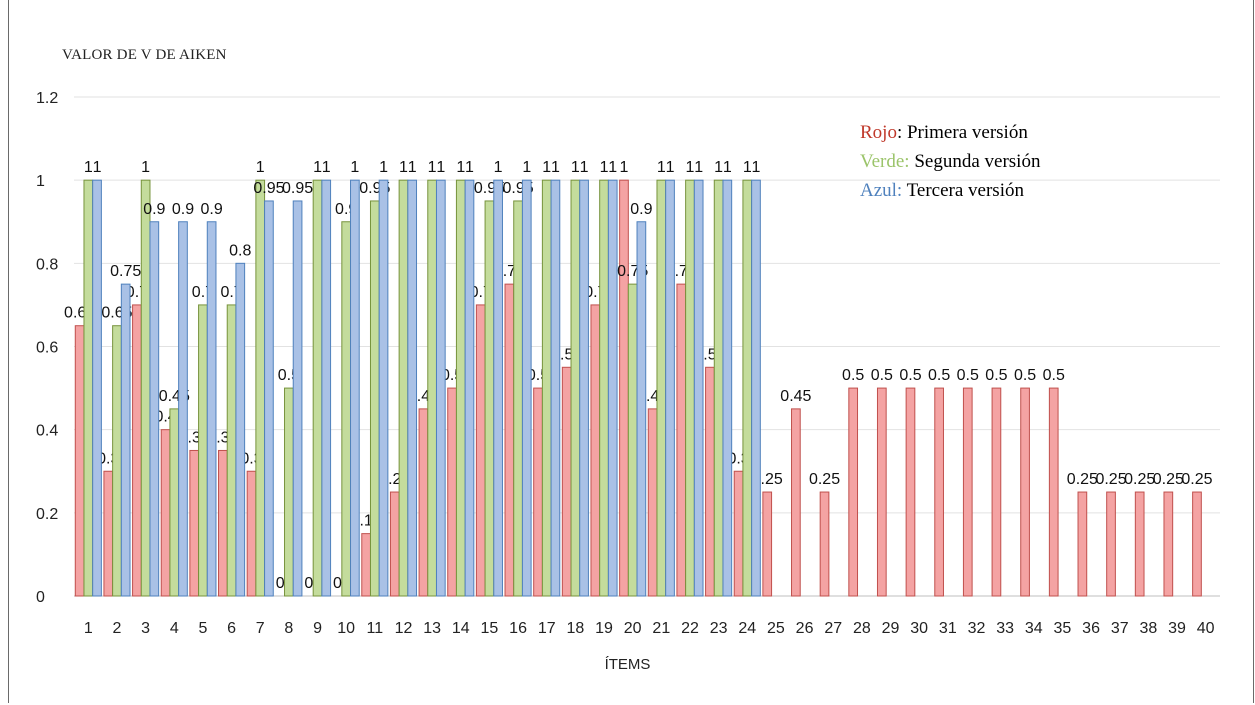  I want to click on x-tick-label: 10, so click(346, 628).